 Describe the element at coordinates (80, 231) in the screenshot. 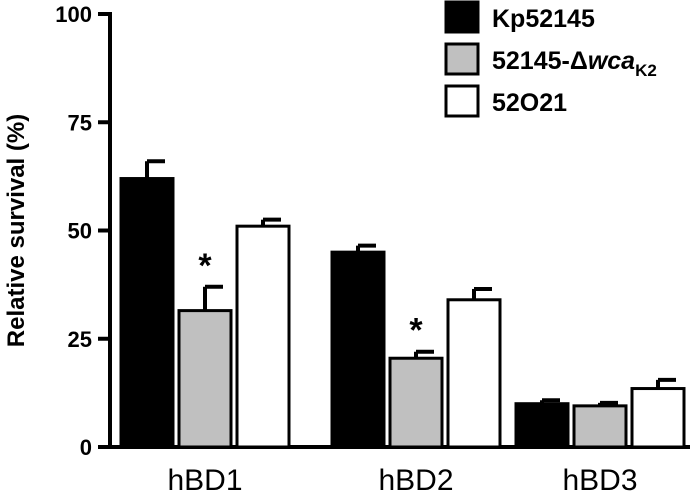

I see `y-tick-label: 50` at that location.